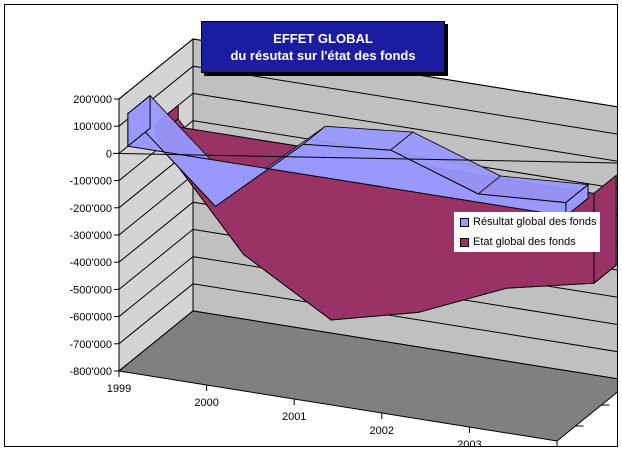  What do you see at coordinates (91, 209) in the screenshot?
I see `y-tick-label: -200'000` at bounding box center [91, 209].